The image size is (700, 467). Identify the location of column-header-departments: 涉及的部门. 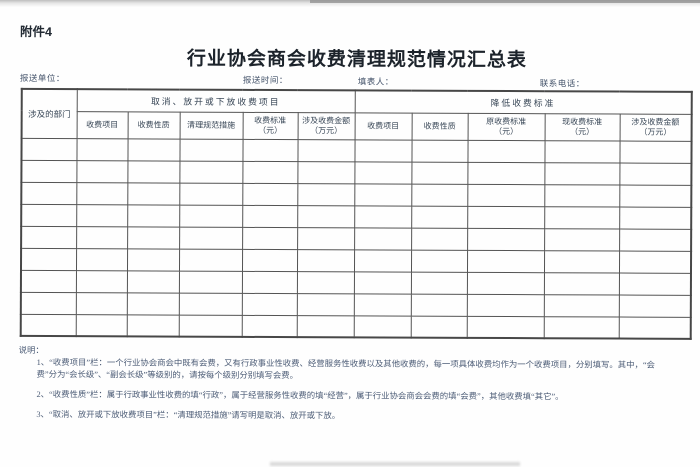
(49, 113).